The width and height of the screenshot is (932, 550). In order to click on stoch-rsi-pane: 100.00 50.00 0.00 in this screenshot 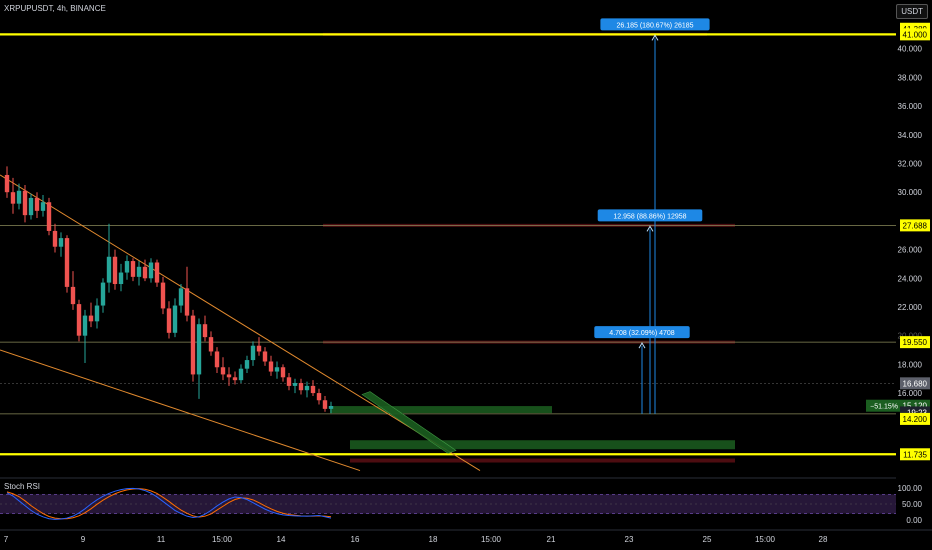, I will do `click(461, 501)`.